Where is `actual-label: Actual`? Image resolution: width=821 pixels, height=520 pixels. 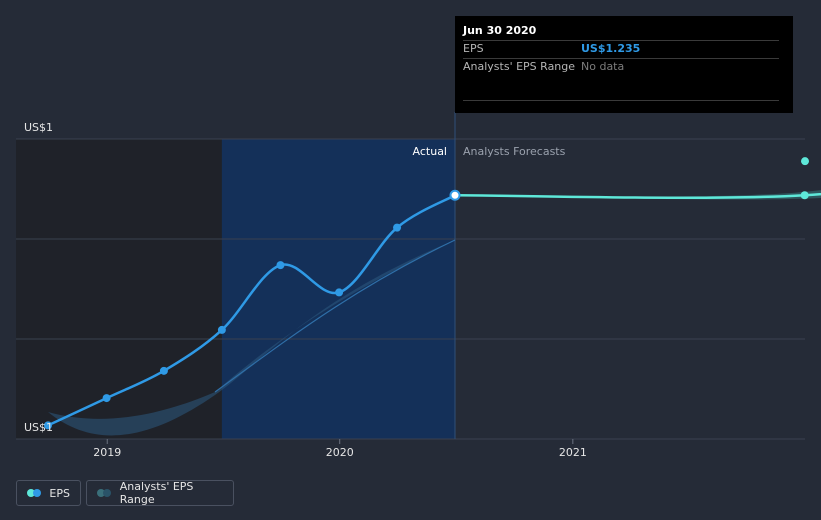 actual-label: Actual is located at coordinates (430, 151).